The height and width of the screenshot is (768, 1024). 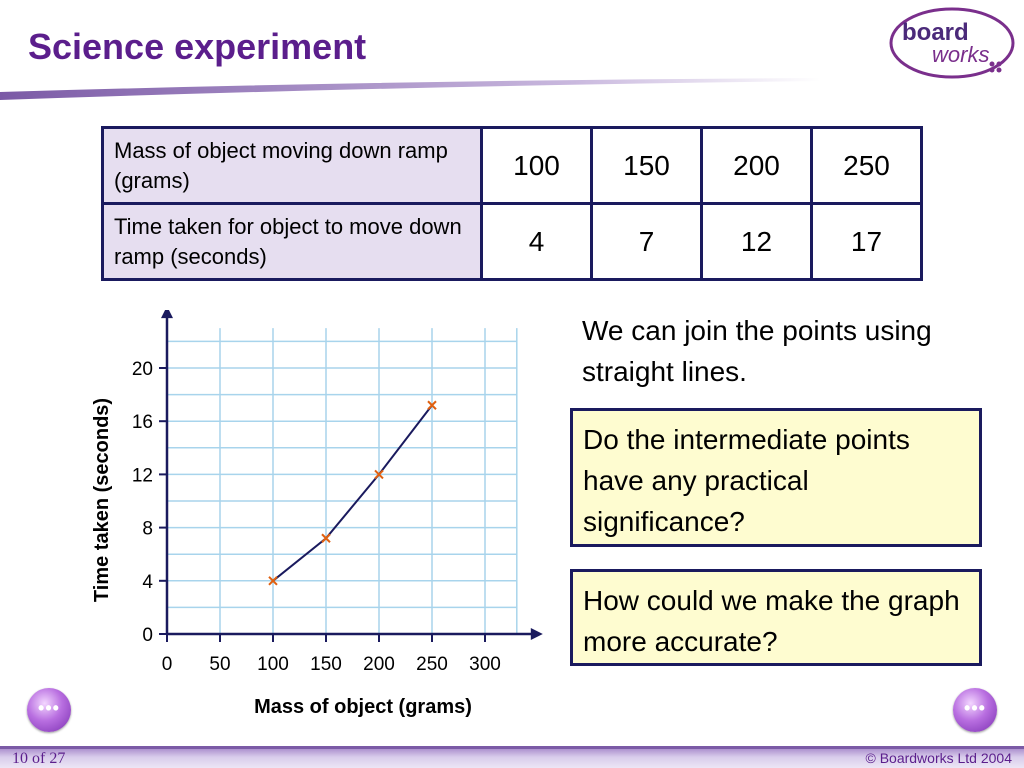 I want to click on slide-counter: 10 of 27, so click(x=39, y=758).